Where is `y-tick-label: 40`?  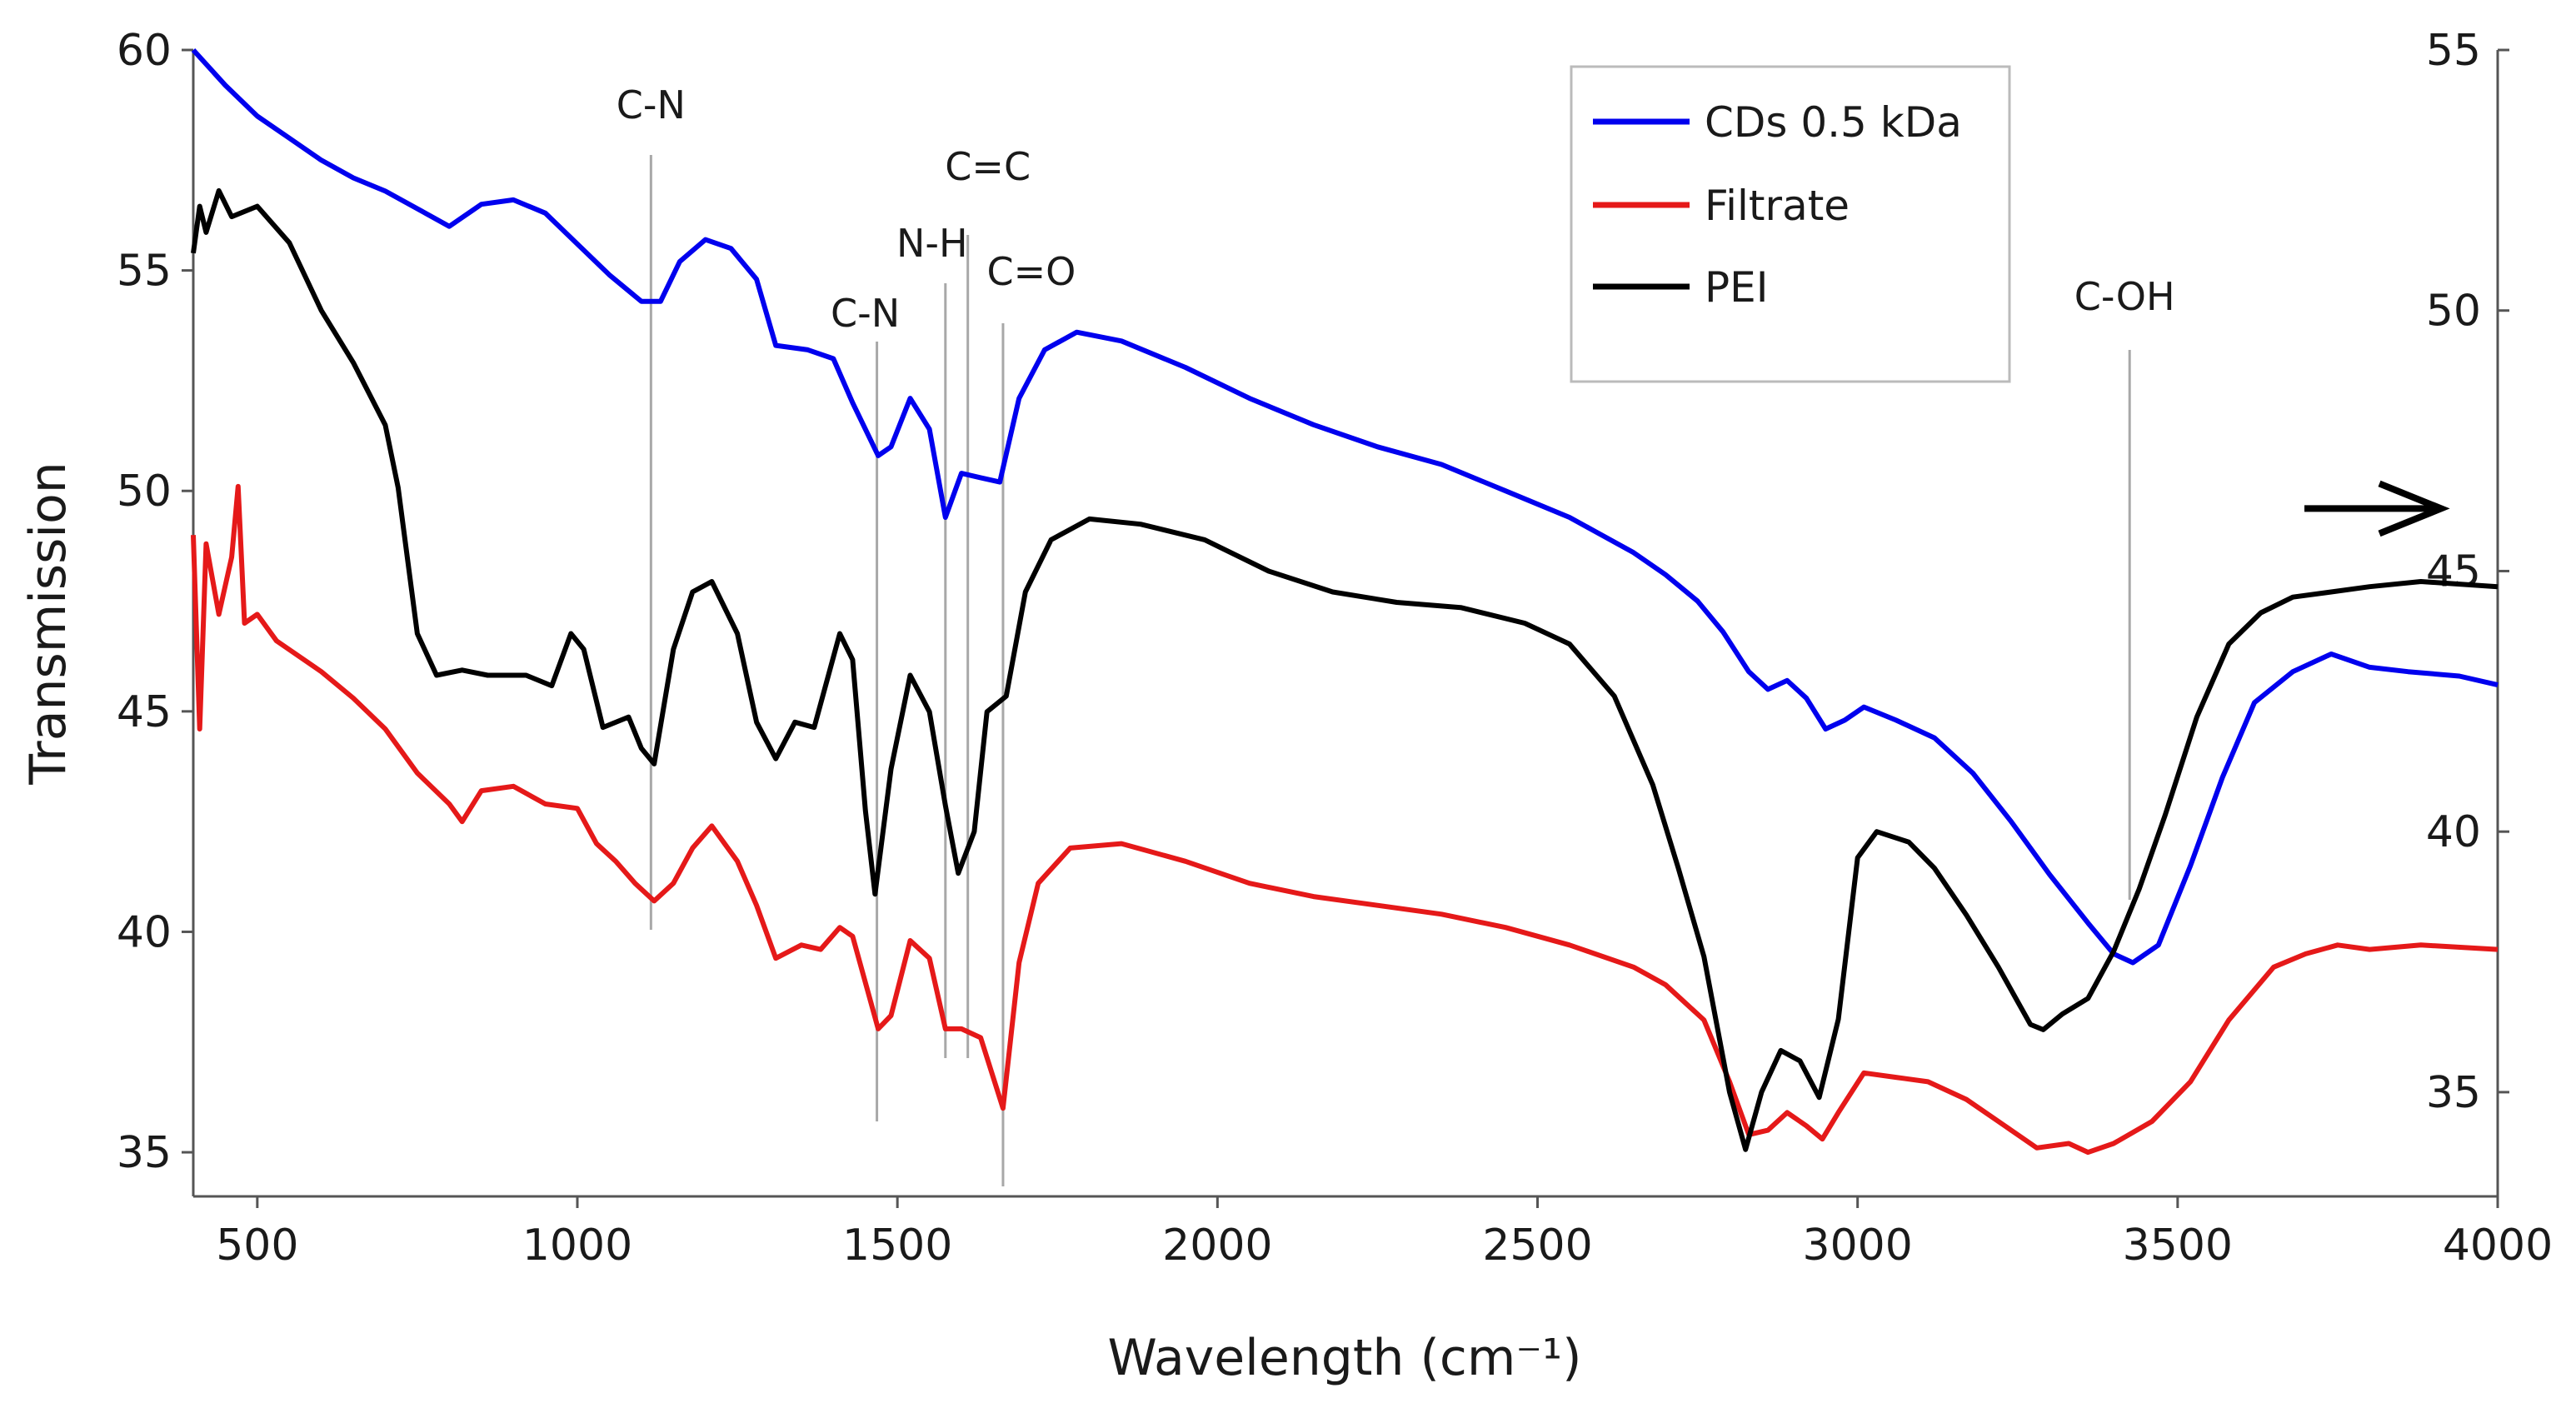 y-tick-label: 40 is located at coordinates (144, 932).